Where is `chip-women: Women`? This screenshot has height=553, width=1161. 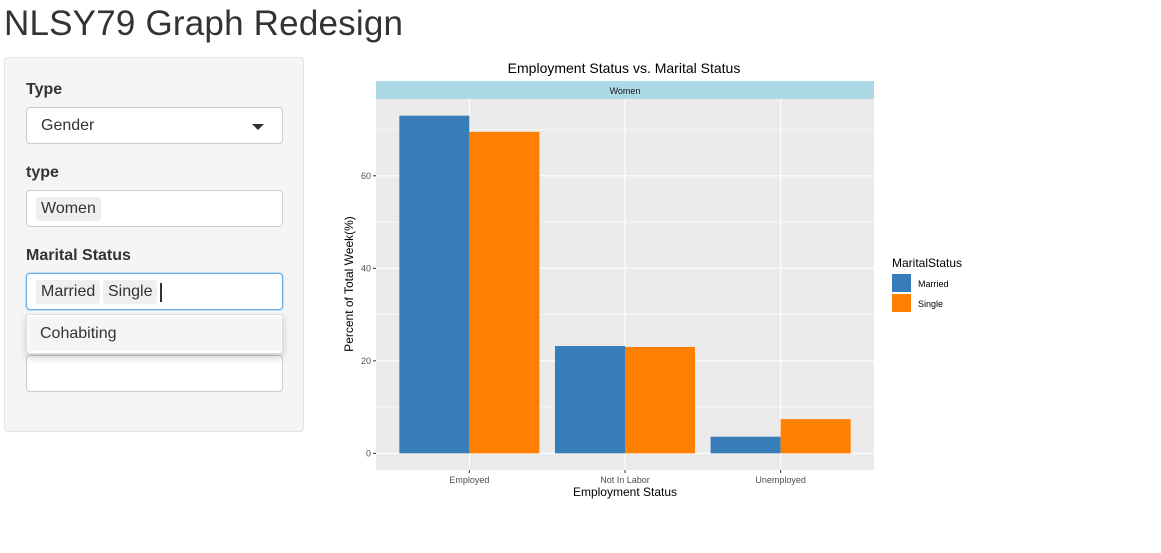 chip-women: Women is located at coordinates (68, 209).